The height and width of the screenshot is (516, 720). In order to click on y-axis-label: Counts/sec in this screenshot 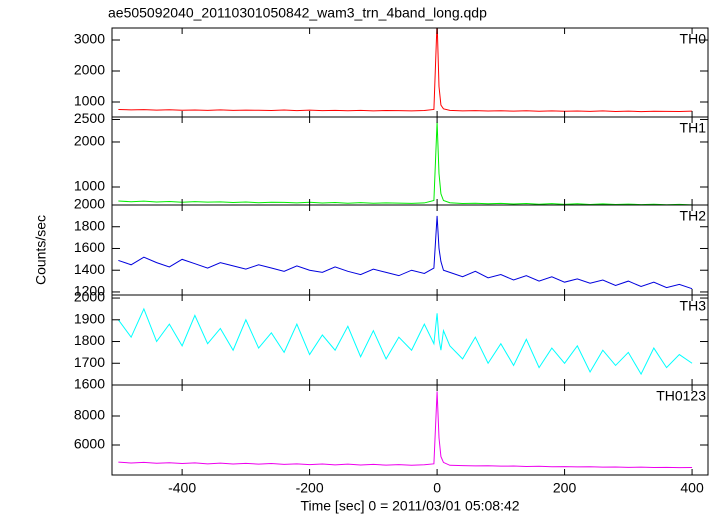, I will do `click(41, 250)`.